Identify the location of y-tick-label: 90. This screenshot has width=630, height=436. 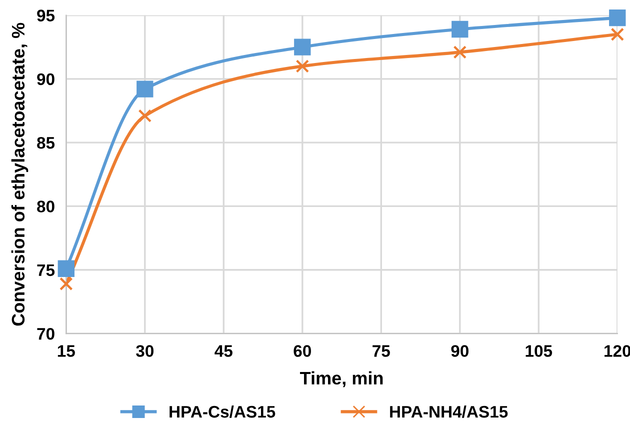
(45, 79).